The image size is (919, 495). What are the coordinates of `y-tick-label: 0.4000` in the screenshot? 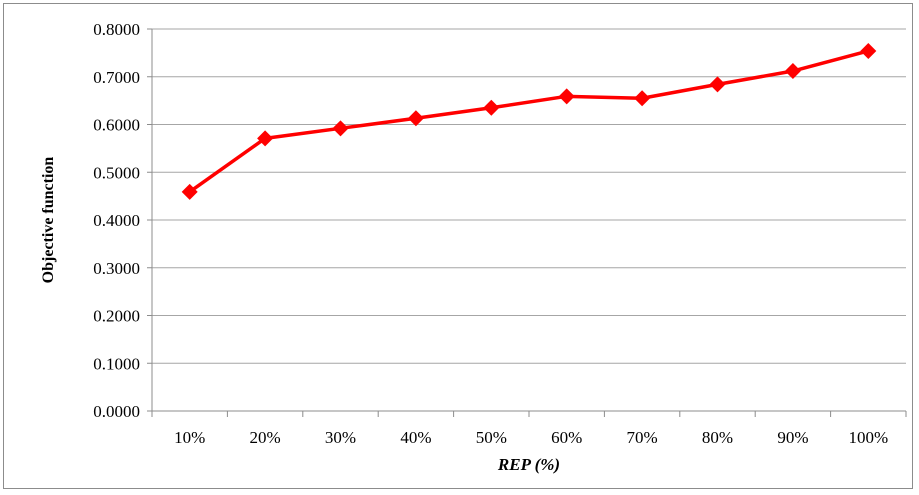 It's located at (116, 220).